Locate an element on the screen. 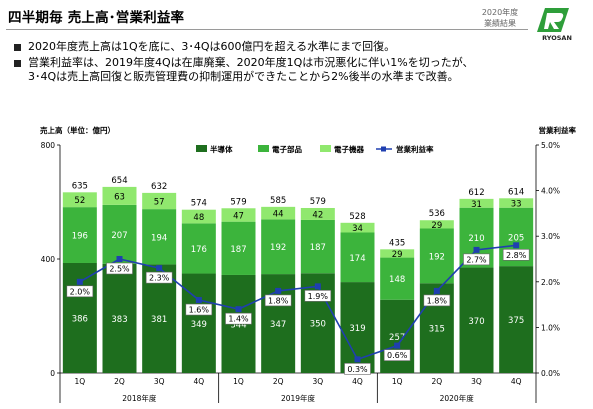  bar-value-label: 47 is located at coordinates (238, 216).